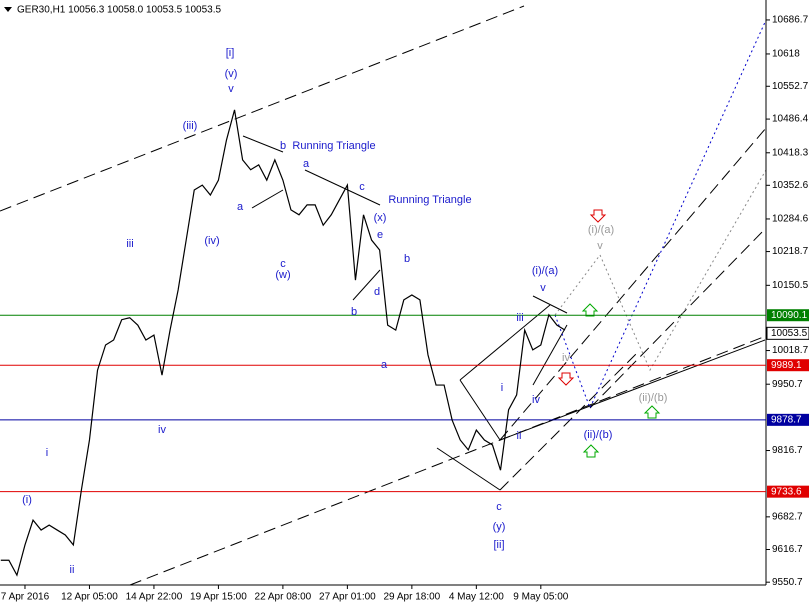  What do you see at coordinates (499, 545) in the screenshot?
I see `wave-label: [ii]` at bounding box center [499, 545].